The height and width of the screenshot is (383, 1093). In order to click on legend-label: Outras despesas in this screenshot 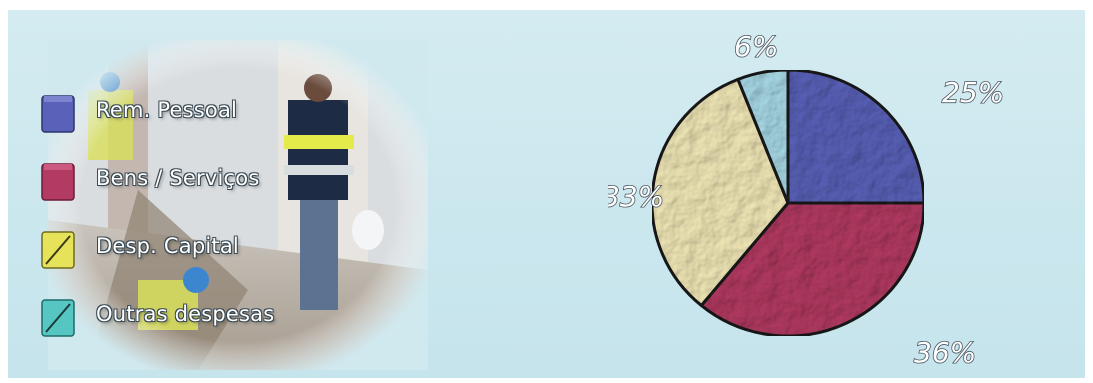, I will do `click(185, 314)`.